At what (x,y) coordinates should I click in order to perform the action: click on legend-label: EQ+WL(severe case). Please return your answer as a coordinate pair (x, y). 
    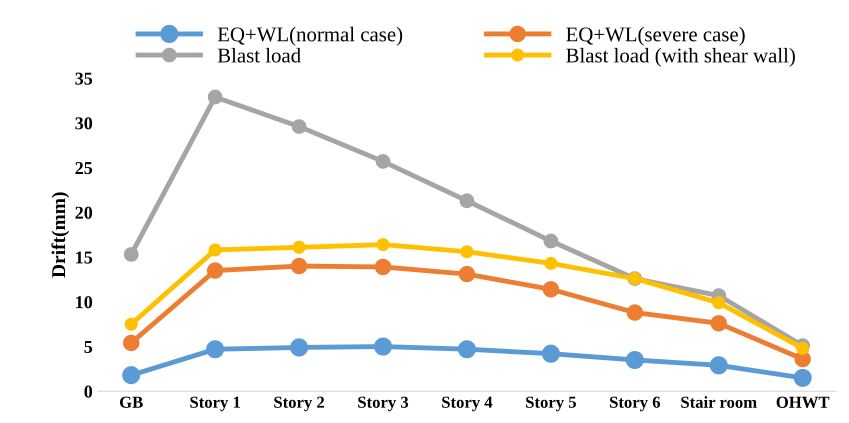
    Looking at the image, I should click on (655, 36).